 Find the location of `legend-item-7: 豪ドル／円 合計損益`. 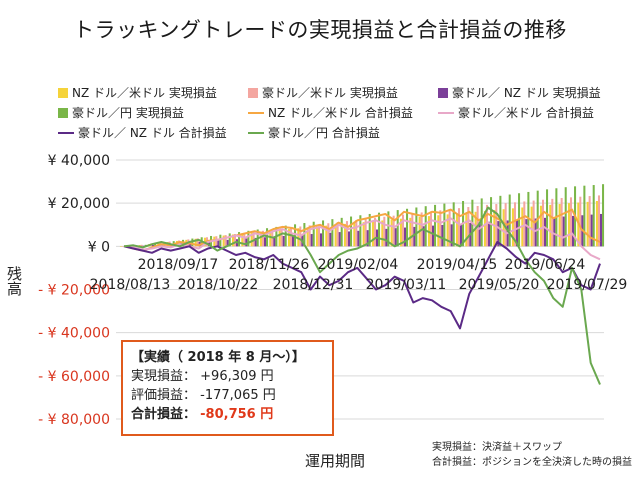

legend-item-7: 豪ドル／円 合計損益 is located at coordinates (314, 132).